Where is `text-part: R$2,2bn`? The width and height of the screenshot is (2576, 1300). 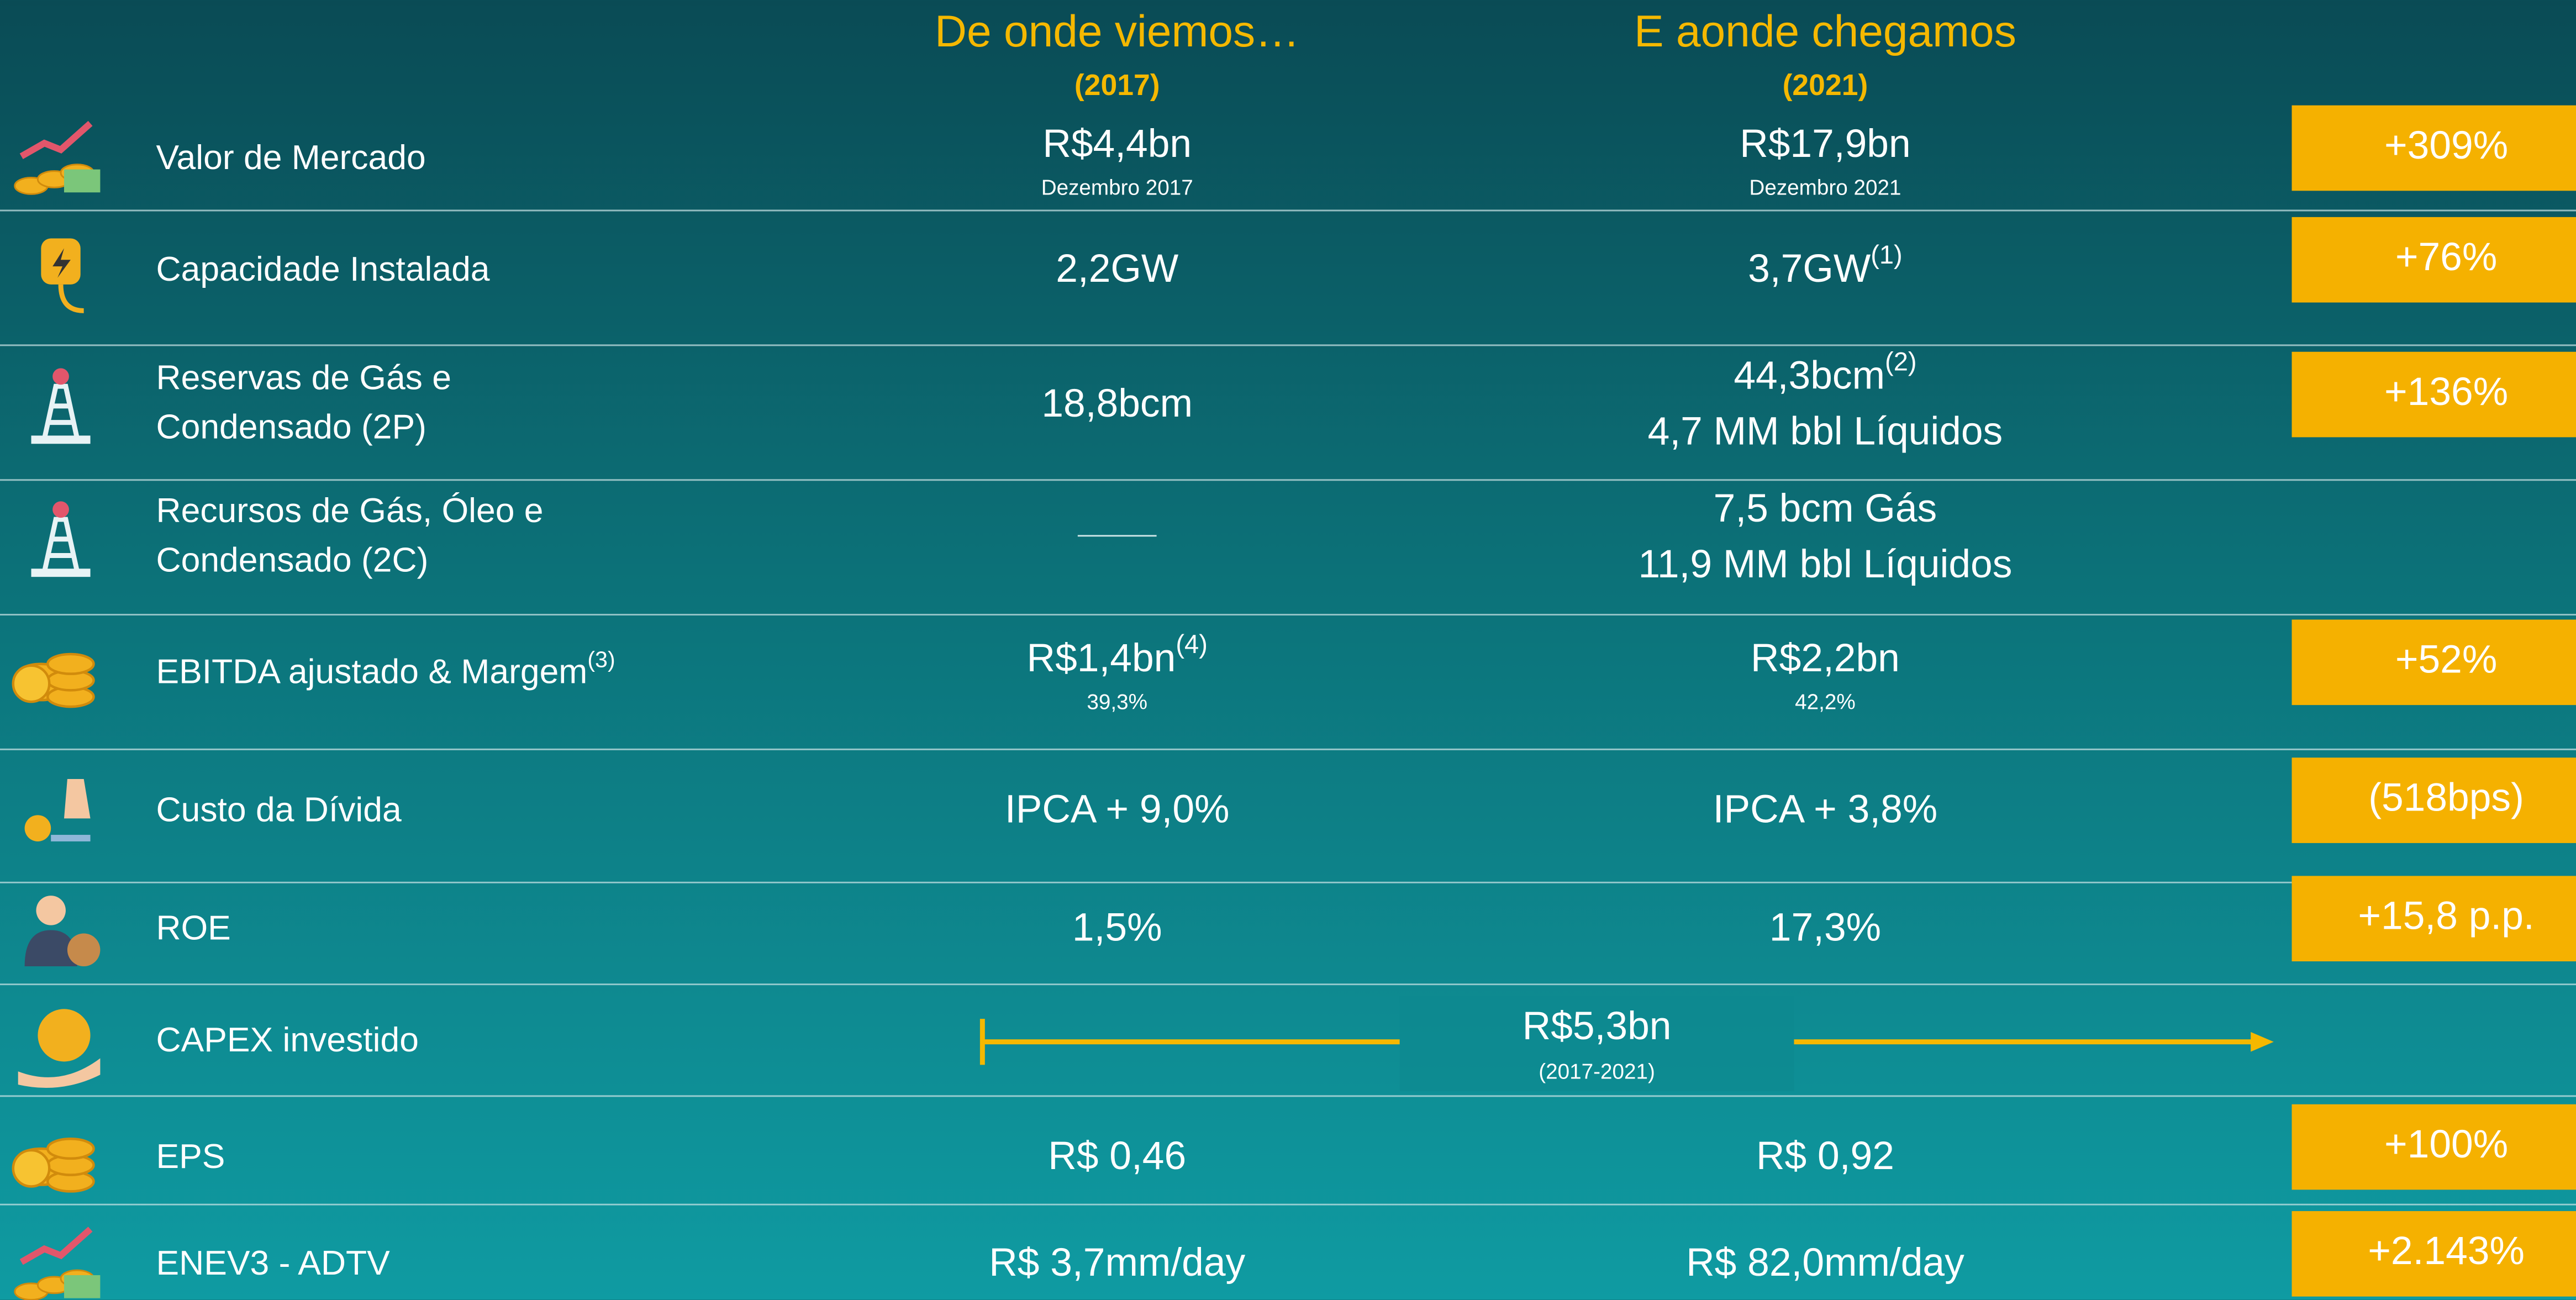 text-part: R$2,2bn is located at coordinates (1825, 658).